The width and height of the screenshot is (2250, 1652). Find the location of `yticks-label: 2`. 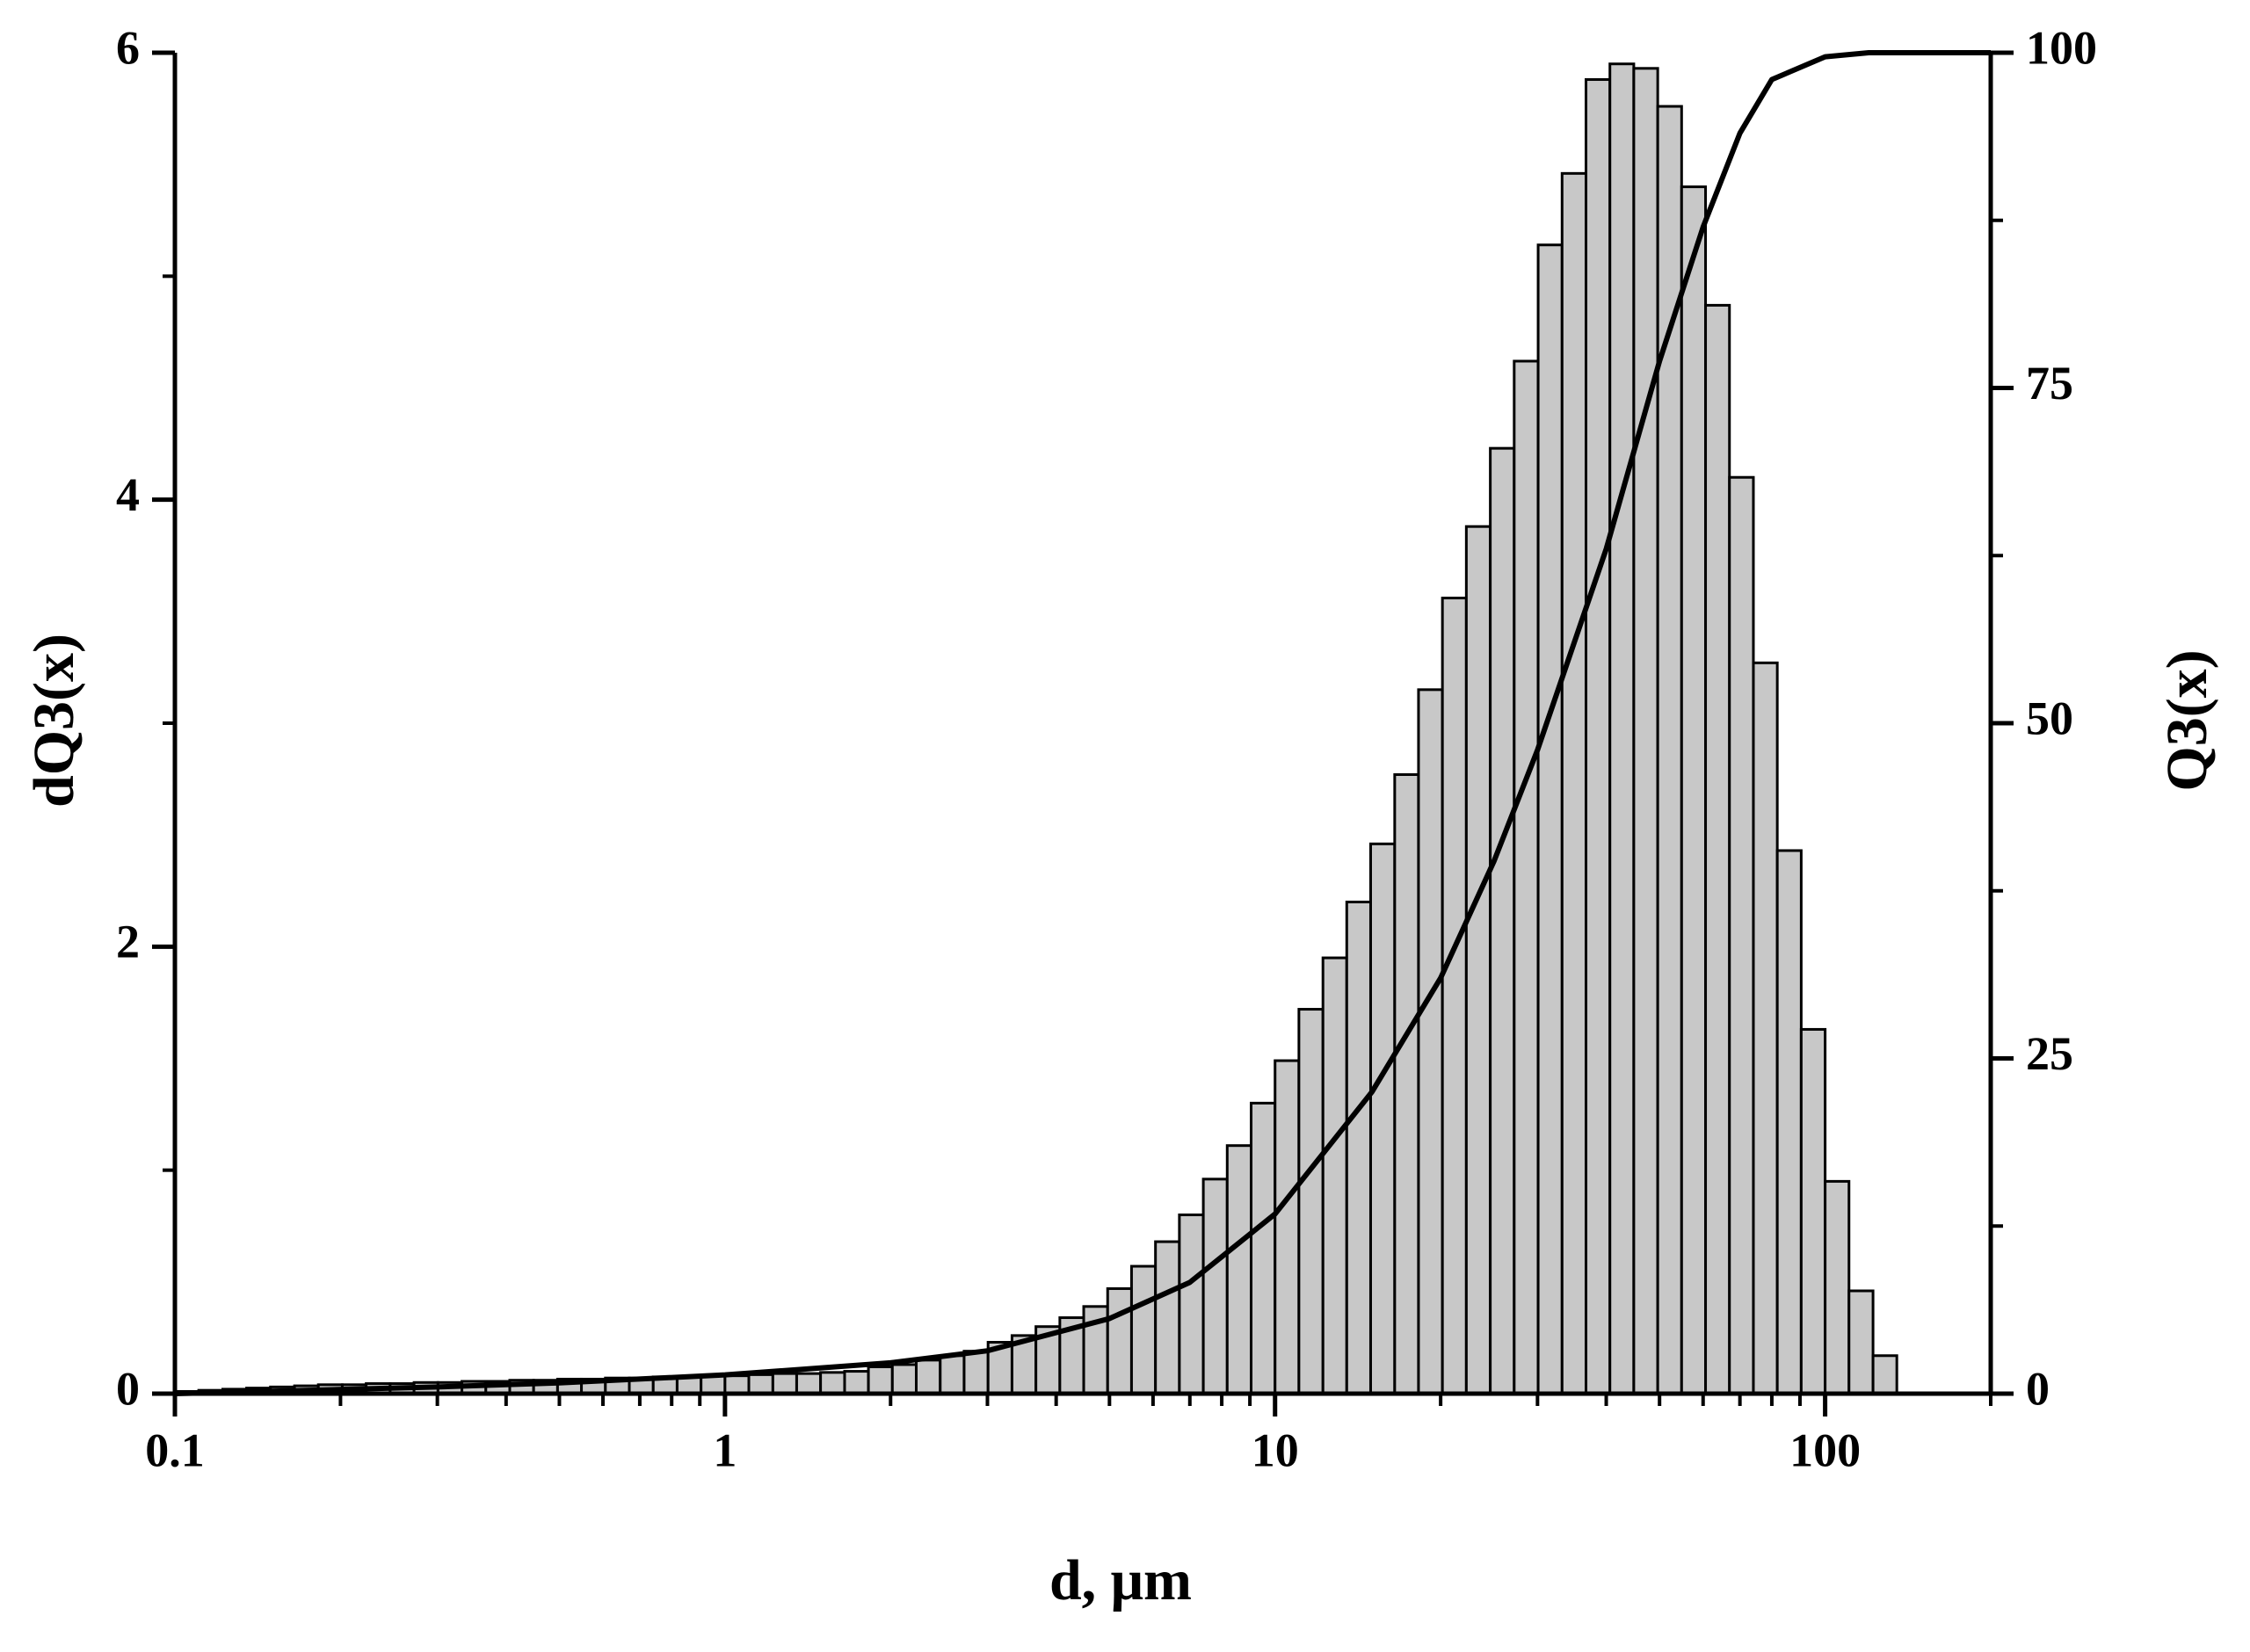

yticks-label: 2 is located at coordinates (128, 942).